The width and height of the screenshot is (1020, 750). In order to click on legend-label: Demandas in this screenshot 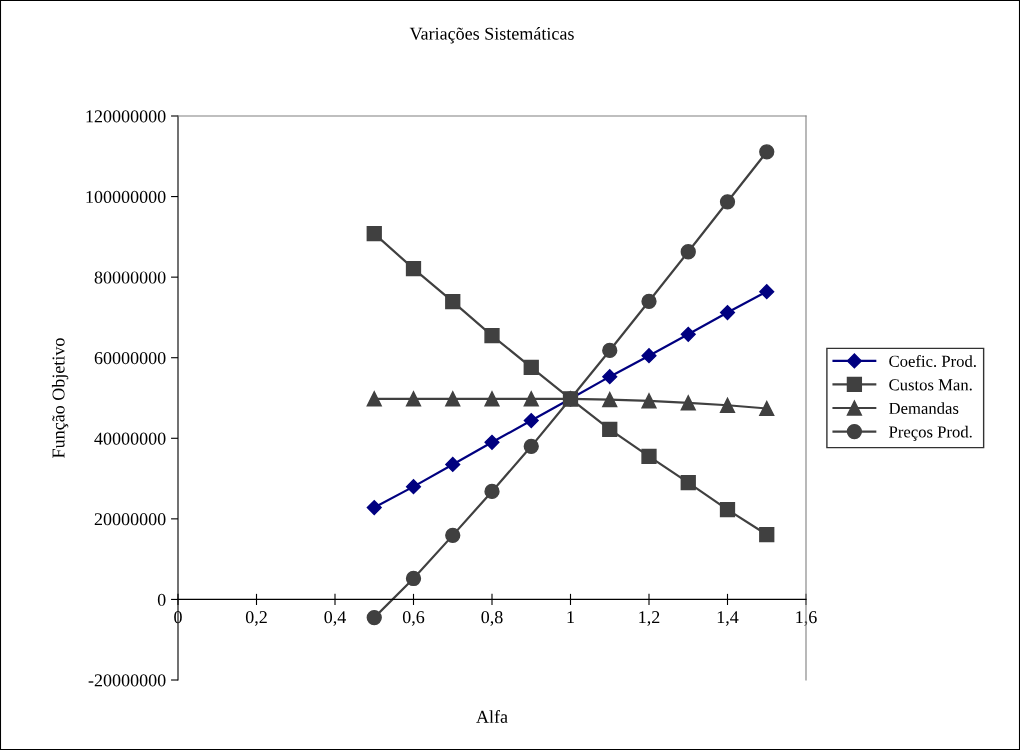, I will do `click(924, 408)`.